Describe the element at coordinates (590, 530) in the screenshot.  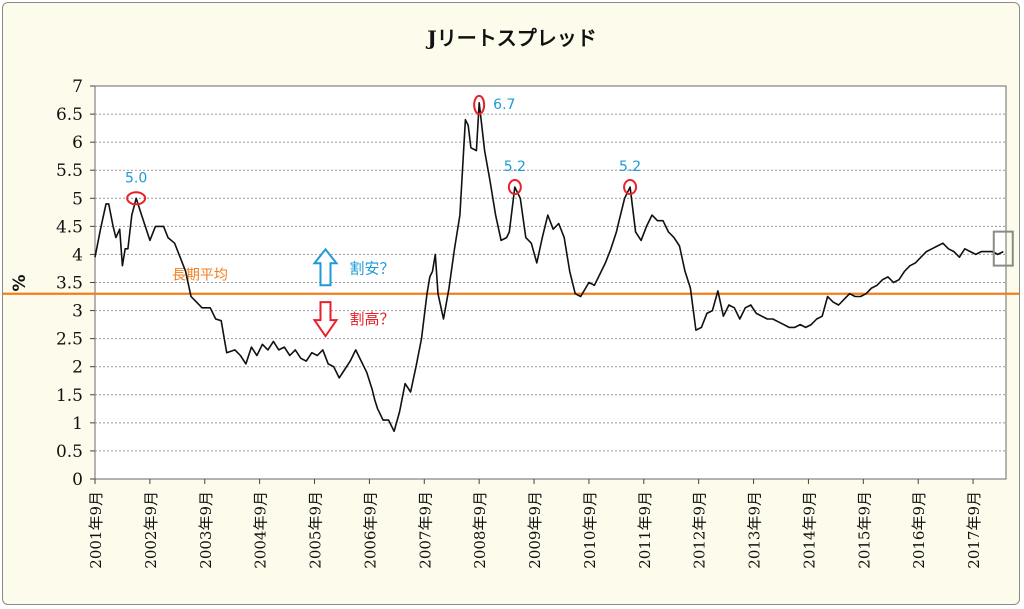
I see `x-tick-label: 2010年9月` at that location.